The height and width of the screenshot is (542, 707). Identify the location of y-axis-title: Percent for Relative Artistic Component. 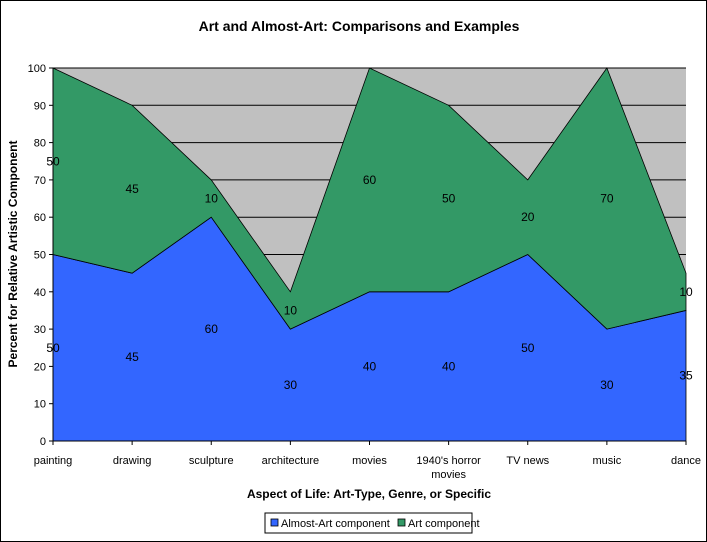
(13, 254).